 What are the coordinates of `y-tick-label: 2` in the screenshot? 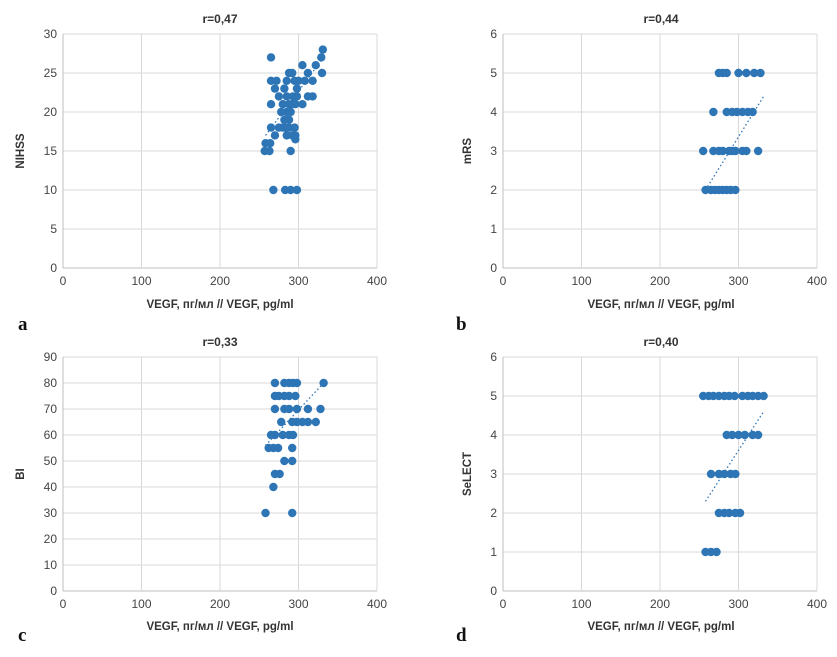 It's located at (493, 513).